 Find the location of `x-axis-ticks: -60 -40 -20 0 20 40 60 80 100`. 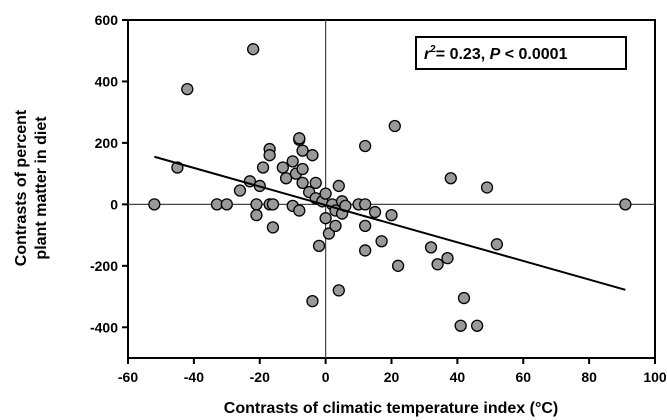

x-axis-ticks: -60 -40 -20 0 20 40 60 80 100 is located at coordinates (392, 371).